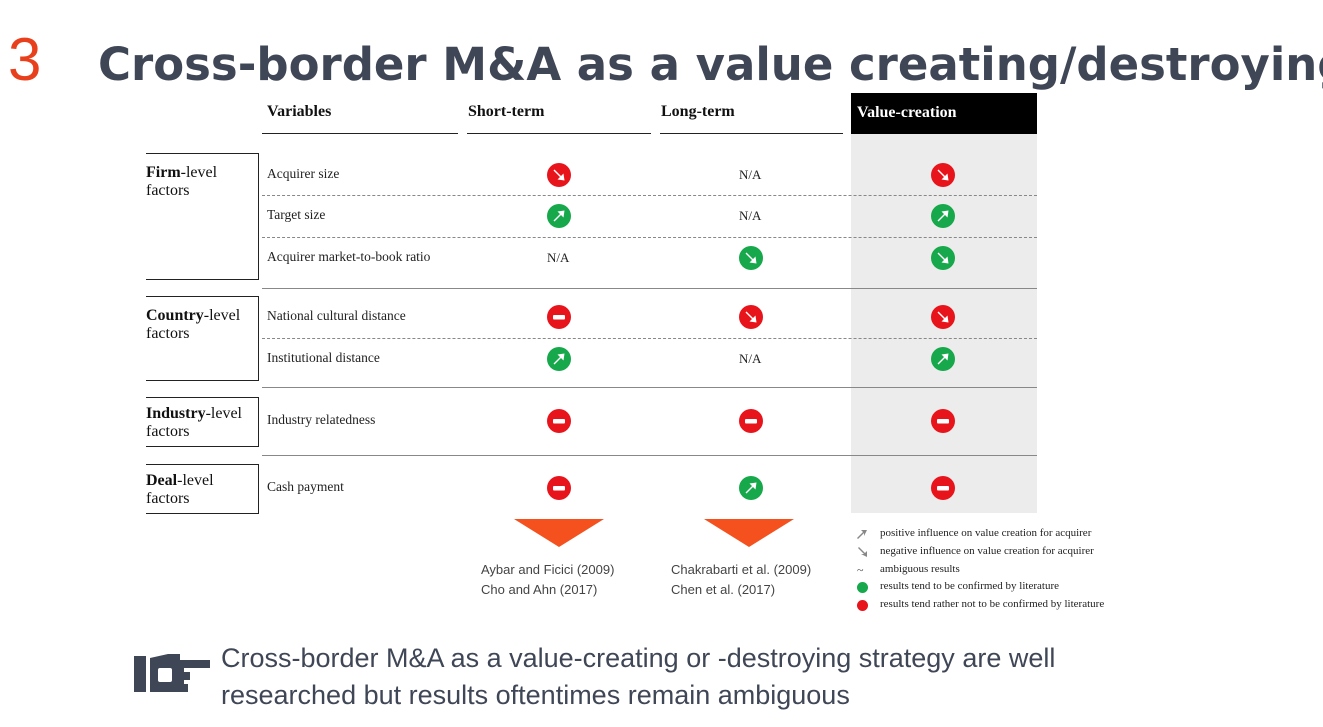  What do you see at coordinates (202, 216) in the screenshot?
I see `group-box-firm` at bounding box center [202, 216].